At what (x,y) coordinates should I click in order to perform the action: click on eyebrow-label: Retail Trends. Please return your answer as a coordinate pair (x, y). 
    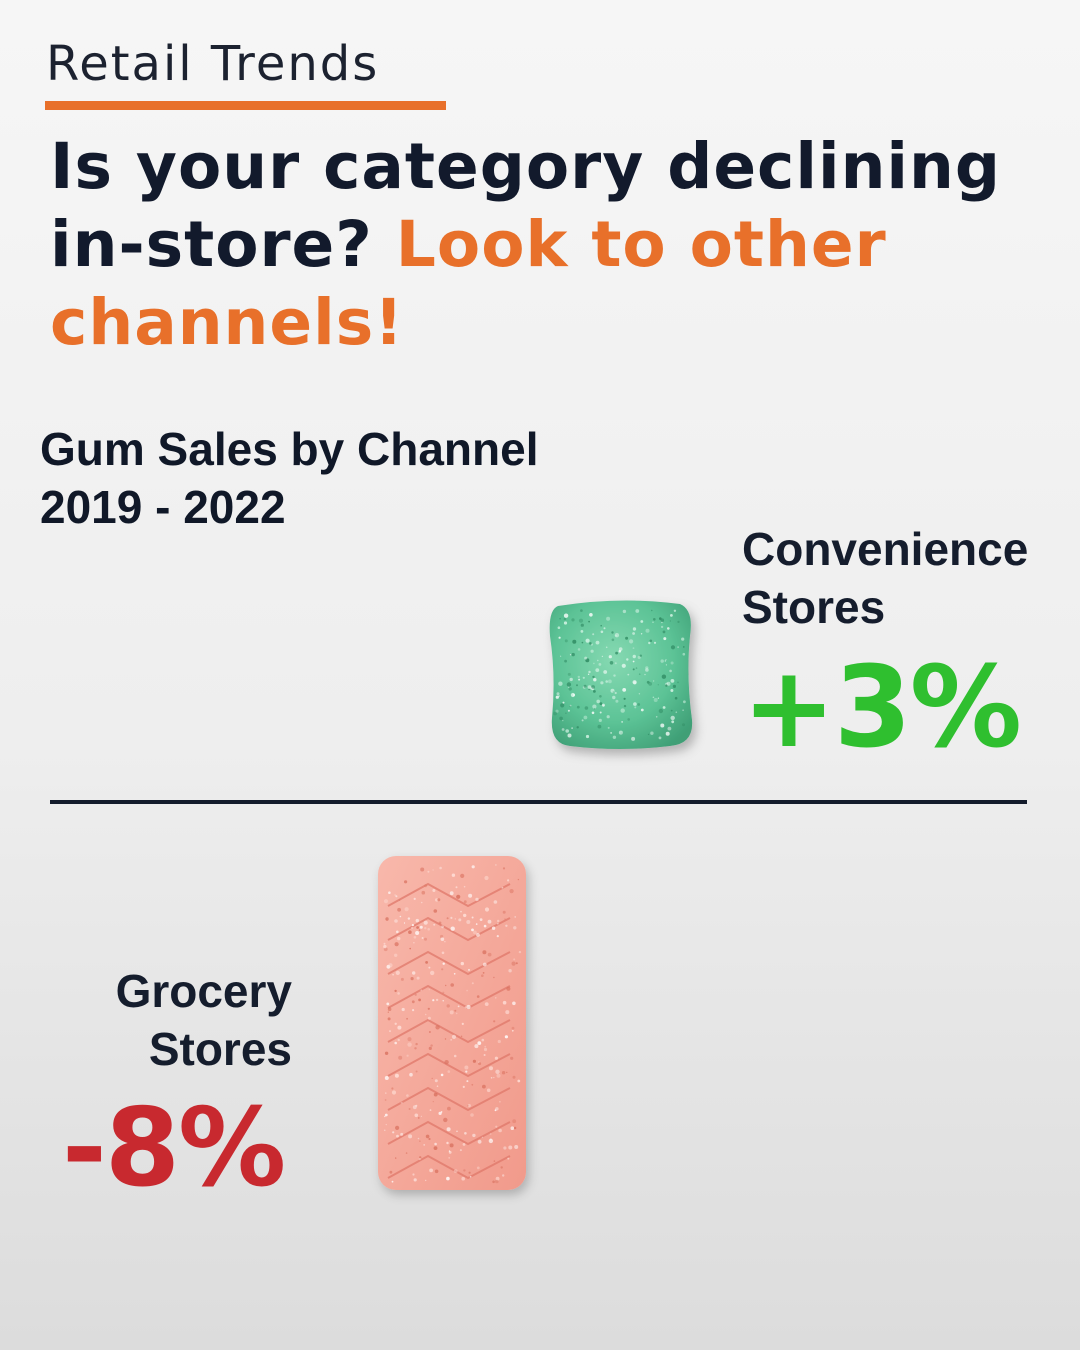
    Looking at the image, I should click on (213, 64).